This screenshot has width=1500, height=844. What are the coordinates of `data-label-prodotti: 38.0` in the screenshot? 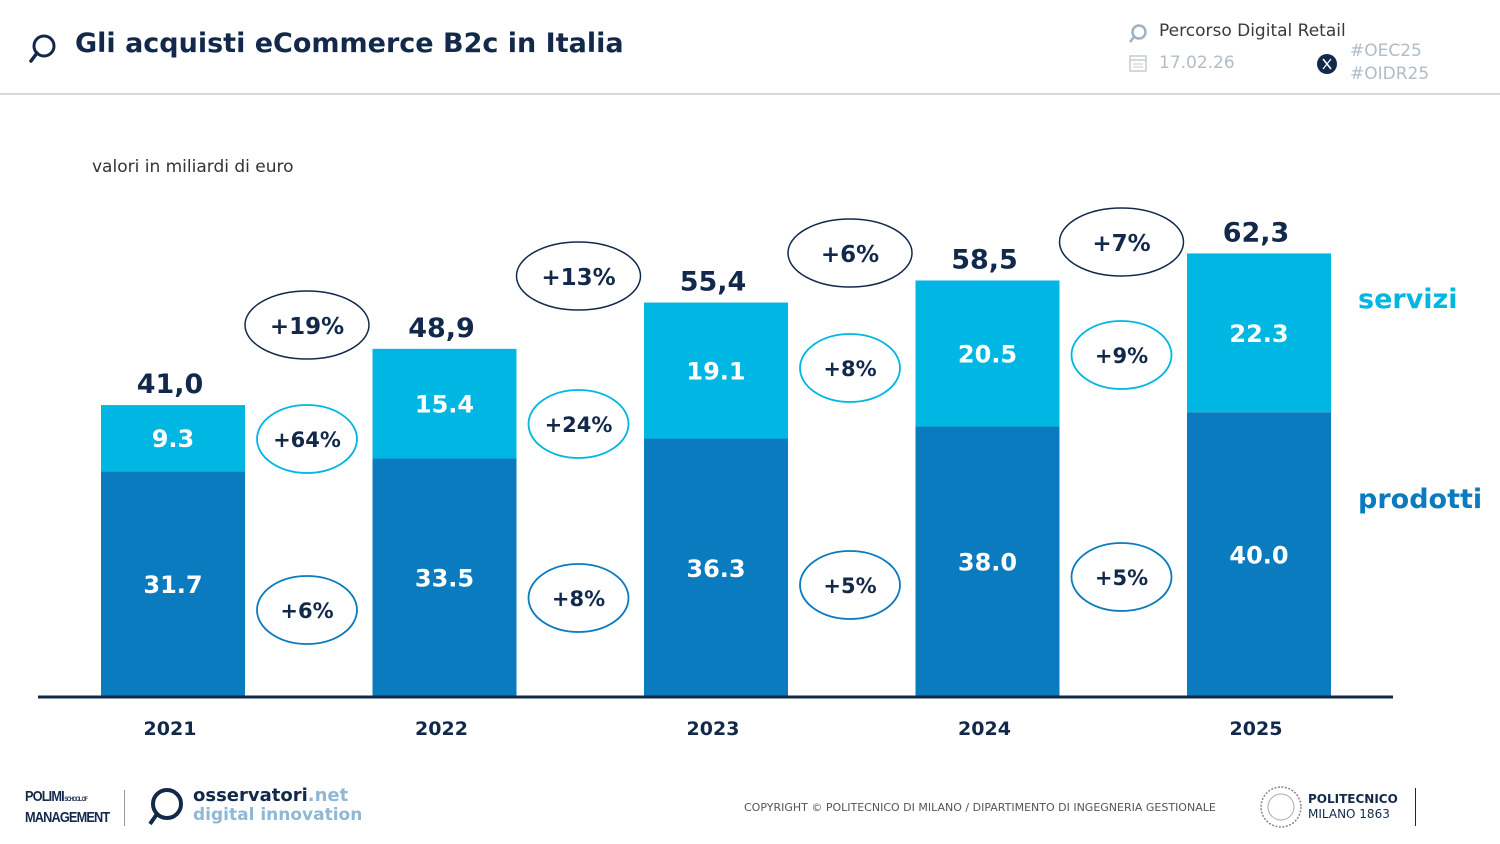 It's located at (987, 563).